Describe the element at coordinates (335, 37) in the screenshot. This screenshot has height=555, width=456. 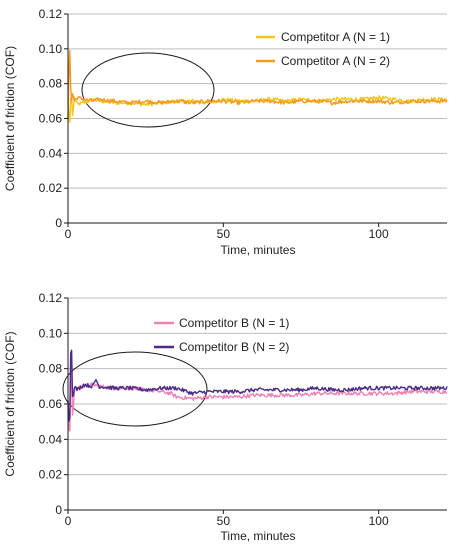
I see `legend-label-series-1: Competitor A (N = 1)` at that location.